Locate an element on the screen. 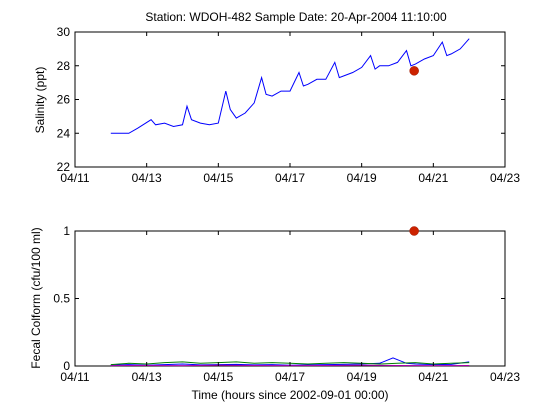 The height and width of the screenshot is (420, 560). coliform-x-tick-label: 04/23 is located at coordinates (505, 377).